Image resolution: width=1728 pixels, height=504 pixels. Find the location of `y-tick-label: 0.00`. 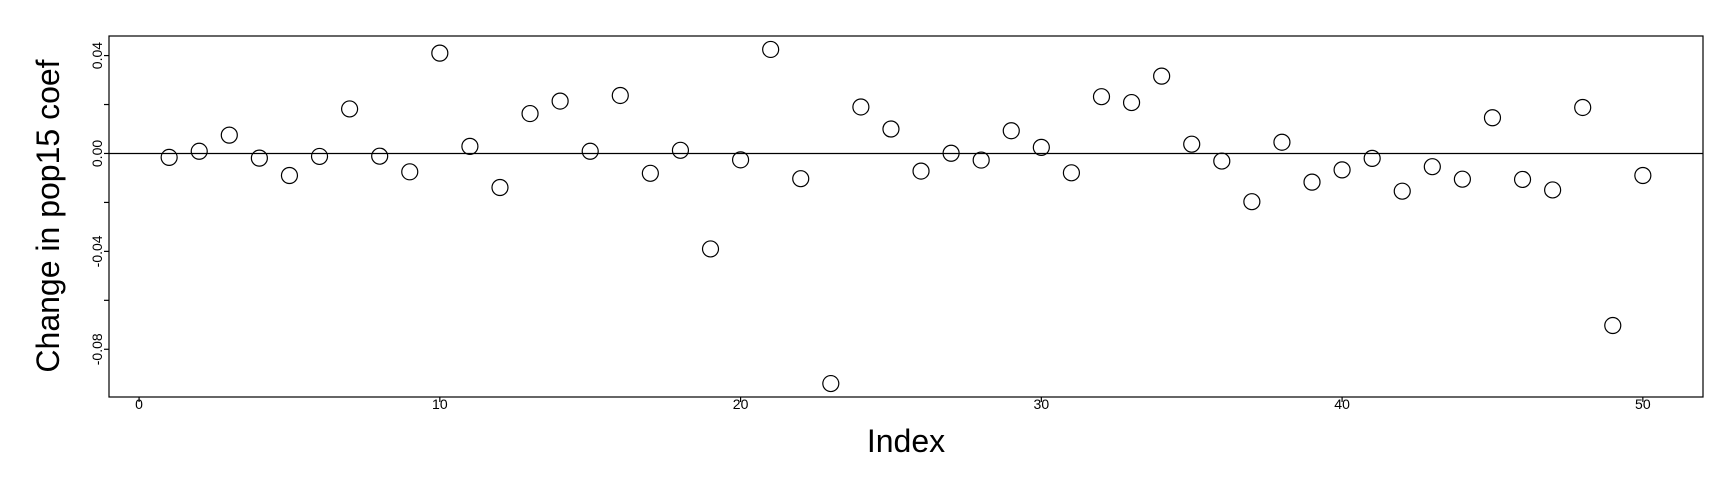

y-tick-label: 0.00 is located at coordinates (97, 153).